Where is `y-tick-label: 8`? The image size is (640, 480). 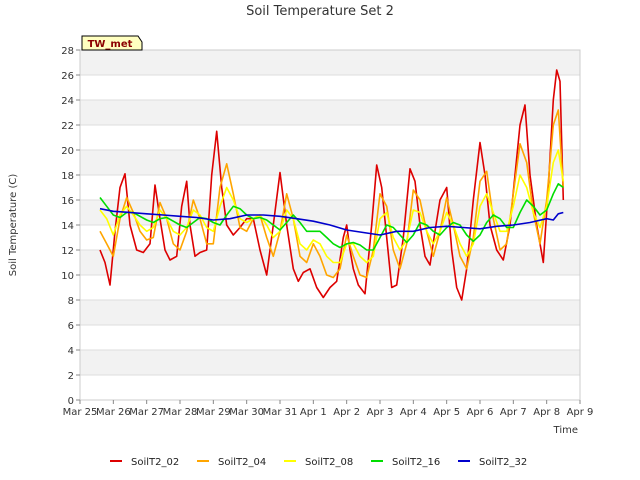 y-tick-label: 8 is located at coordinates (71, 301).